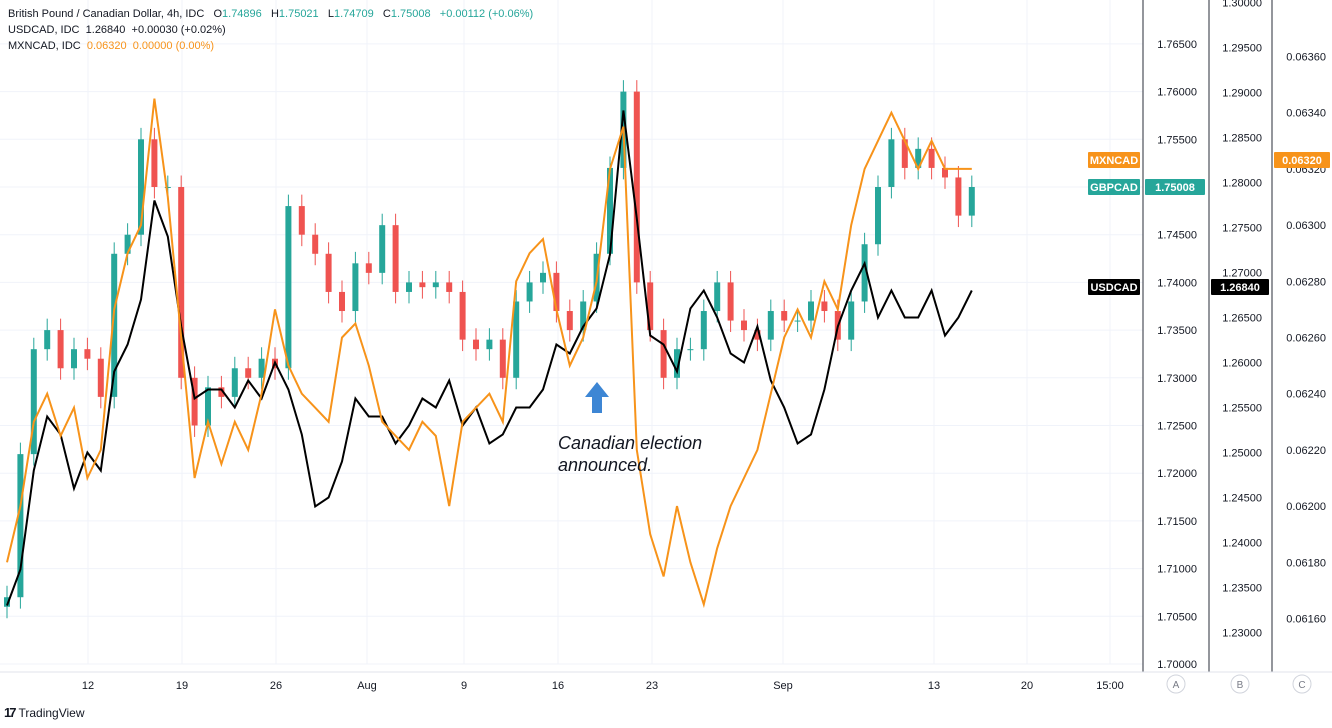  I want to click on scale-button-a, so click(1176, 684).